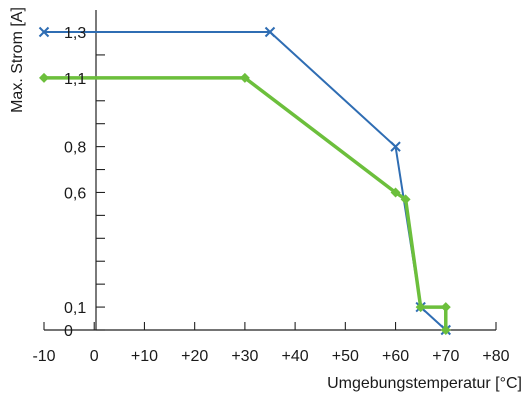  What do you see at coordinates (94, 356) in the screenshot?
I see `x-tick-label: 0` at bounding box center [94, 356].